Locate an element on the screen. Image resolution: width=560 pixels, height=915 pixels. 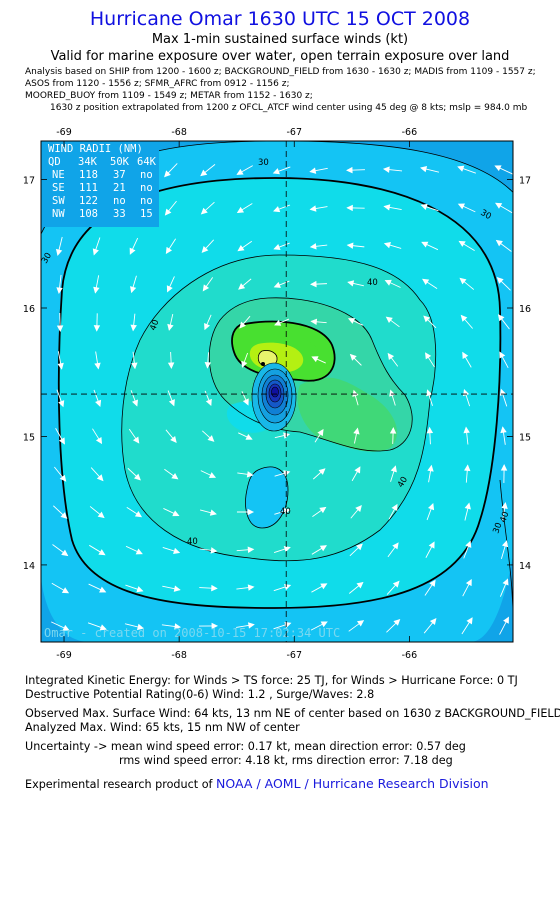
bottom-lon-label-0: -69 is located at coordinates (64, 655).